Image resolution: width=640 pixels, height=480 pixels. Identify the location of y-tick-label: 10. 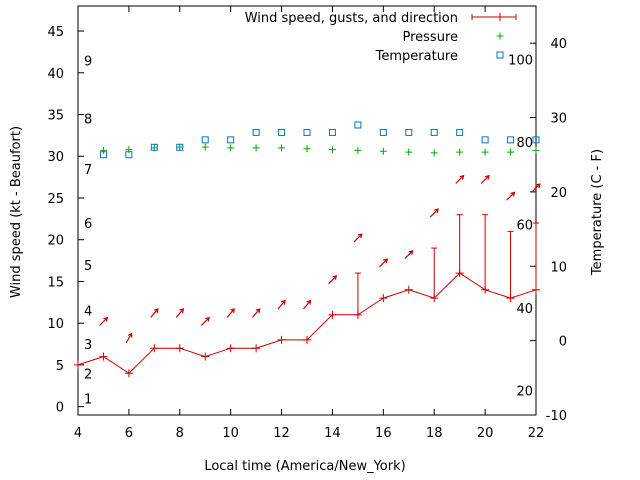
(55, 324).